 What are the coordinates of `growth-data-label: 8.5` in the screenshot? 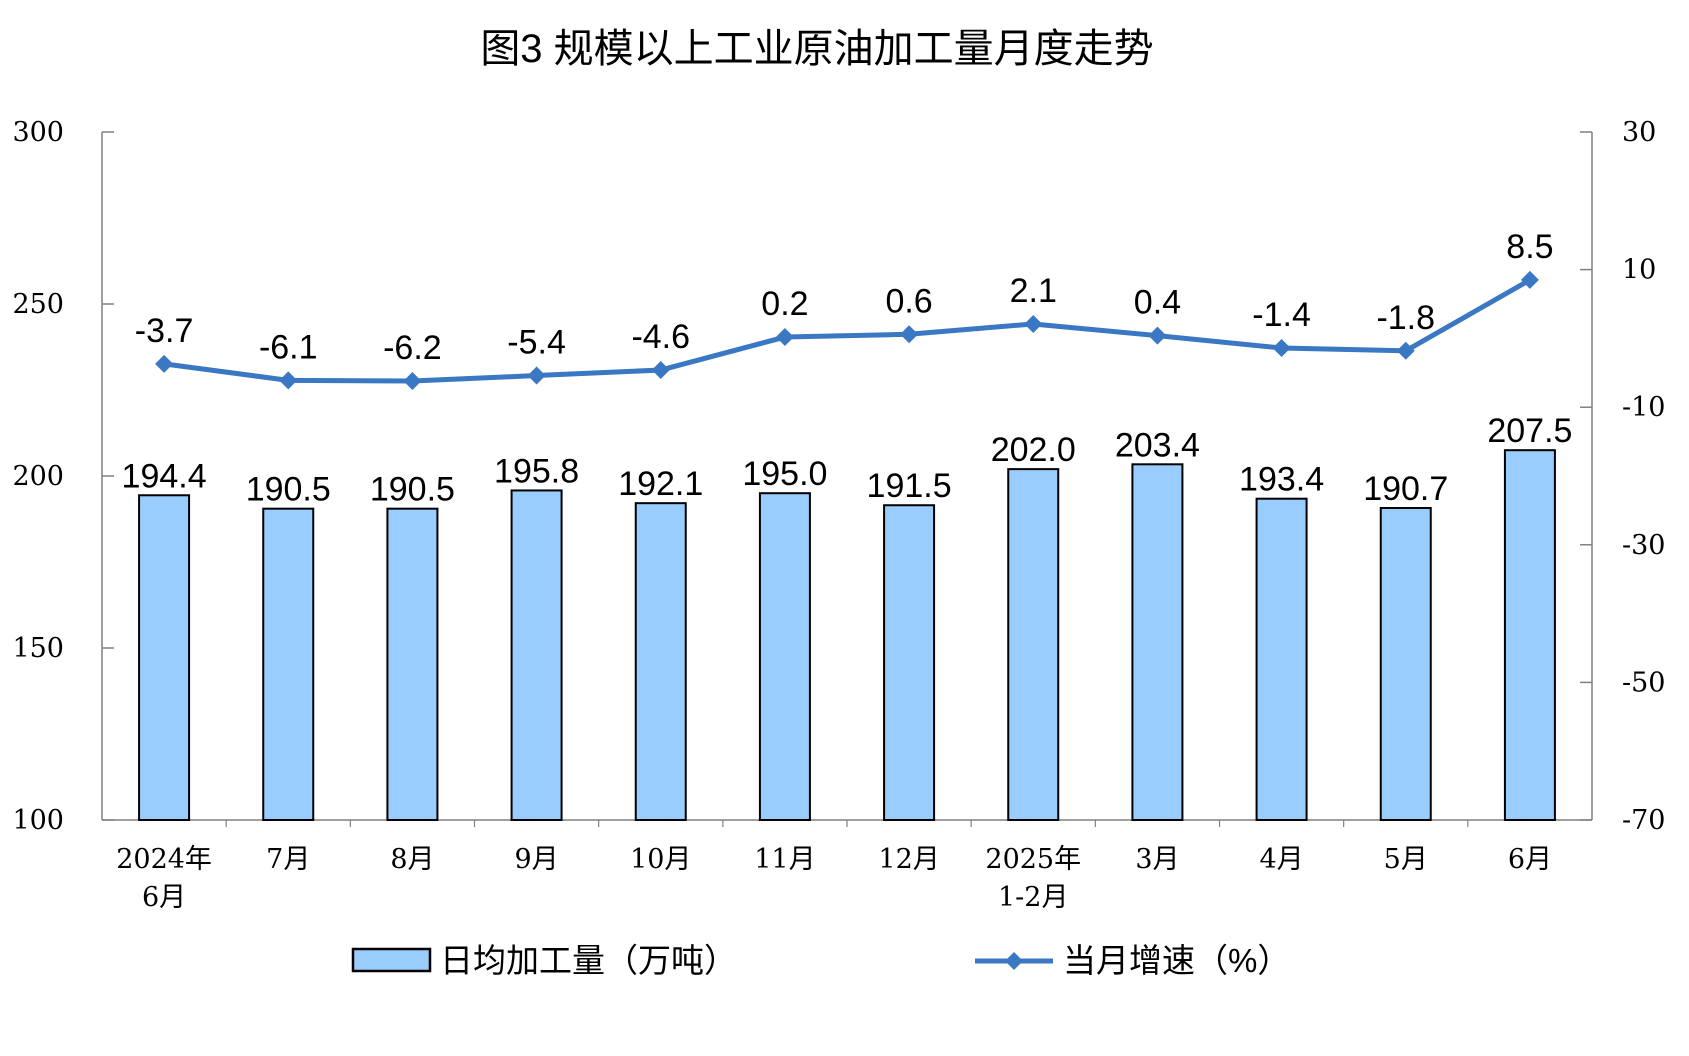 It's located at (1529, 247).